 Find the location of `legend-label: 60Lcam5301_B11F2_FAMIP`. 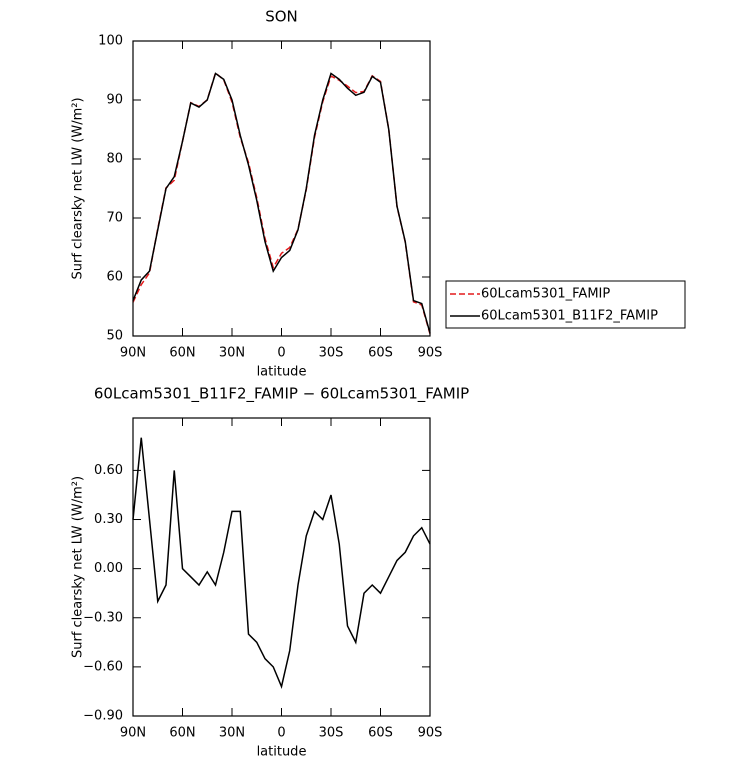

legend-label: 60Lcam5301_B11F2_FAMIP is located at coordinates (569, 316).